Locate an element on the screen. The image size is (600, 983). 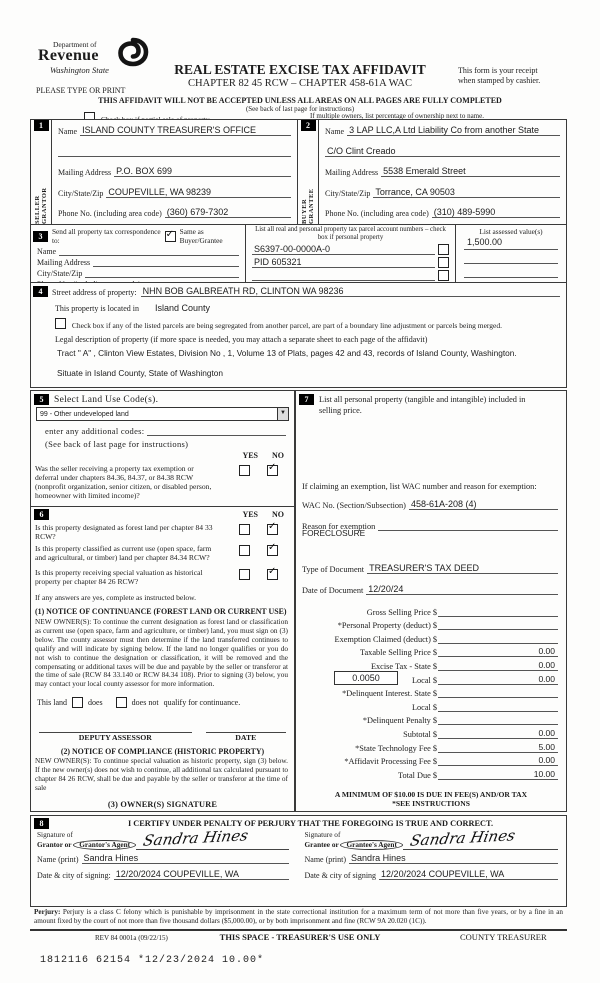
seller-name-field: ISLAND COUNTY TREASURER'S OFFICE is located at coordinates (185, 130).